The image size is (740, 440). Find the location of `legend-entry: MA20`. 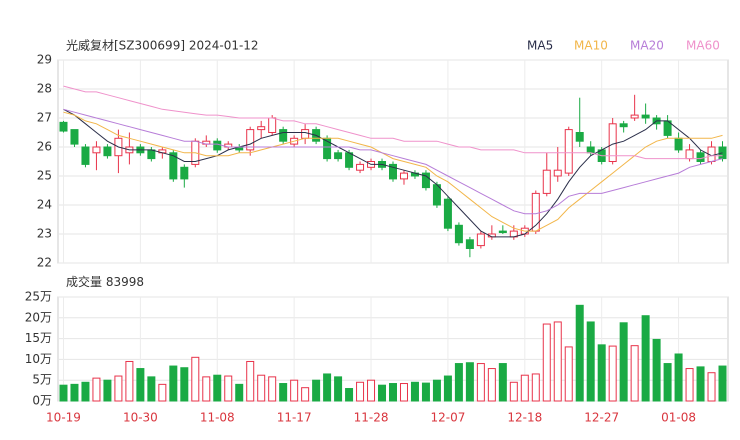

legend-entry: MA20 is located at coordinates (647, 46).